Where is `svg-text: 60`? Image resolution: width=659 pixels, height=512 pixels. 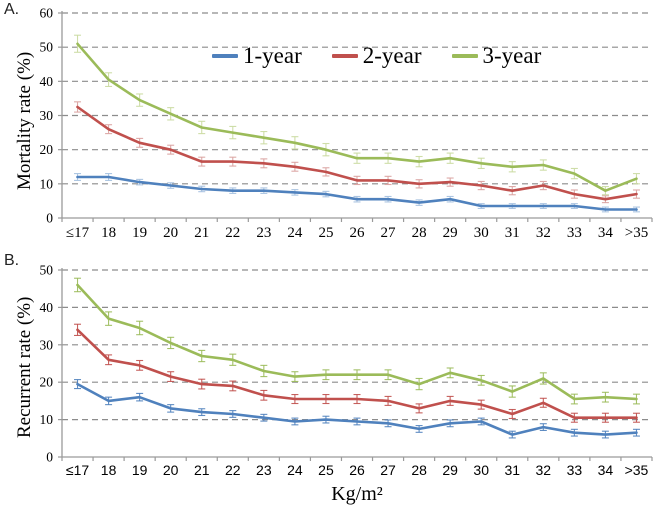
svg-text: 60 is located at coordinates (47, 13).